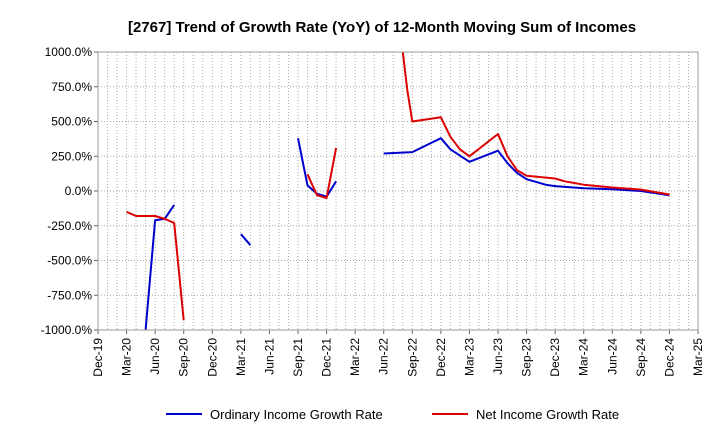 This screenshot has width=720, height=440. What do you see at coordinates (212, 357) in the screenshot?
I see `x-tick-label: Dec-20` at bounding box center [212, 357].